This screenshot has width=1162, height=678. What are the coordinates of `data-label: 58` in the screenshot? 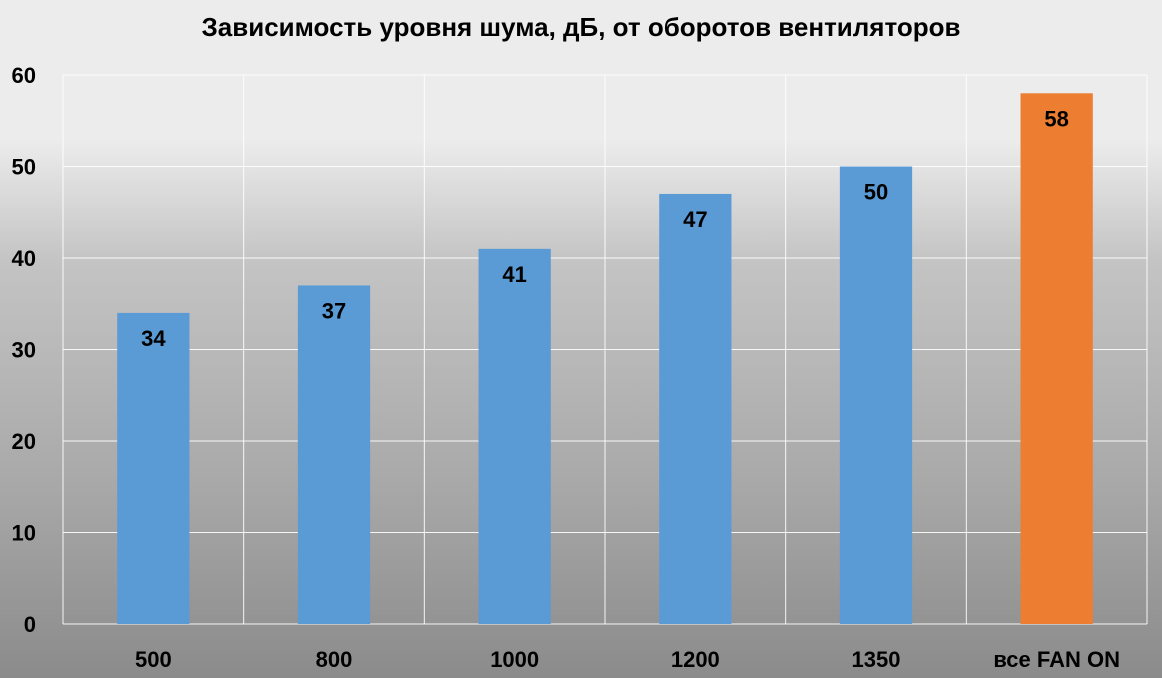 It's located at (1056, 118).